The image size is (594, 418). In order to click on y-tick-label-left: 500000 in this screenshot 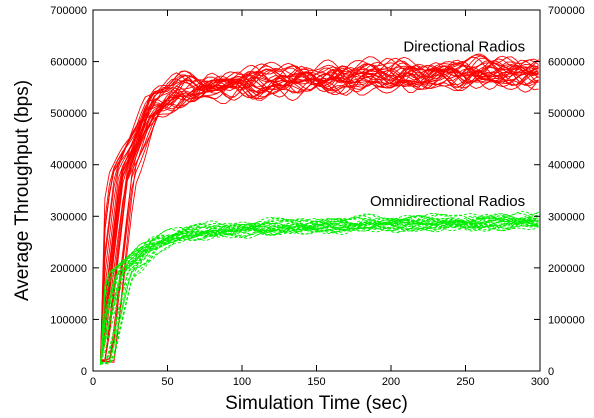, I will do `click(68, 114)`.